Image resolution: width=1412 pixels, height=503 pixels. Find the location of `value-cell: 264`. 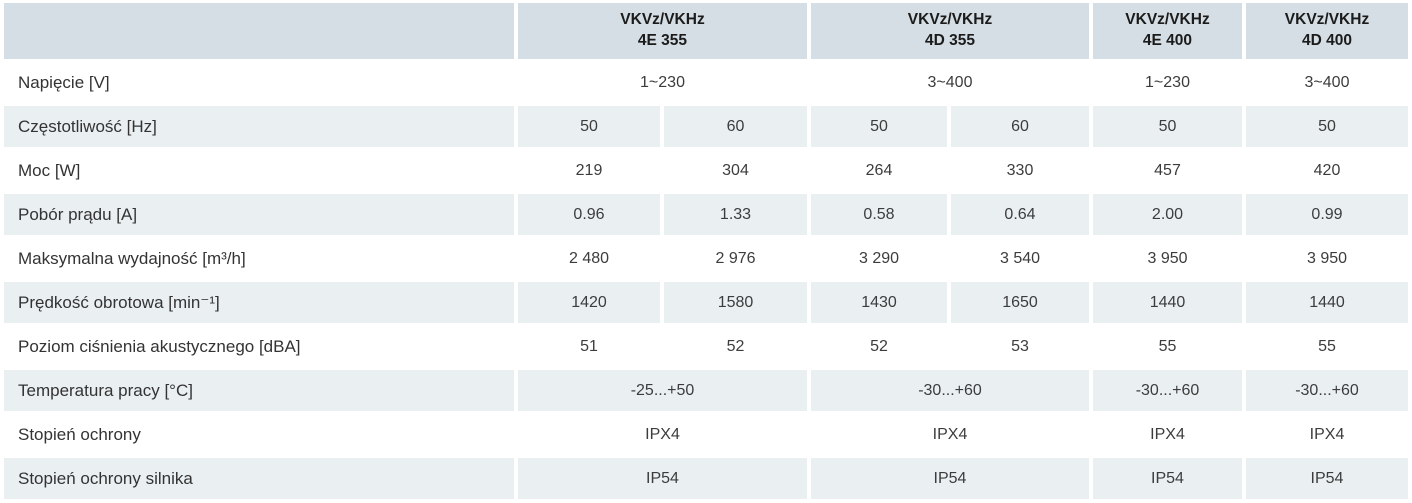

value-cell: 264 is located at coordinates (879, 170).